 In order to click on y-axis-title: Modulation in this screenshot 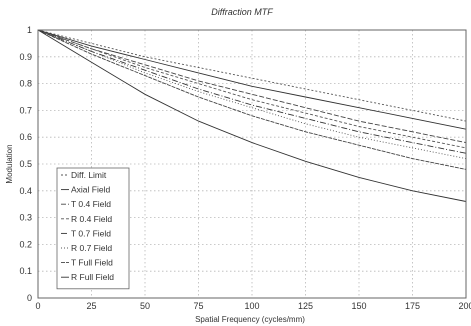, I will do `click(9, 163)`.